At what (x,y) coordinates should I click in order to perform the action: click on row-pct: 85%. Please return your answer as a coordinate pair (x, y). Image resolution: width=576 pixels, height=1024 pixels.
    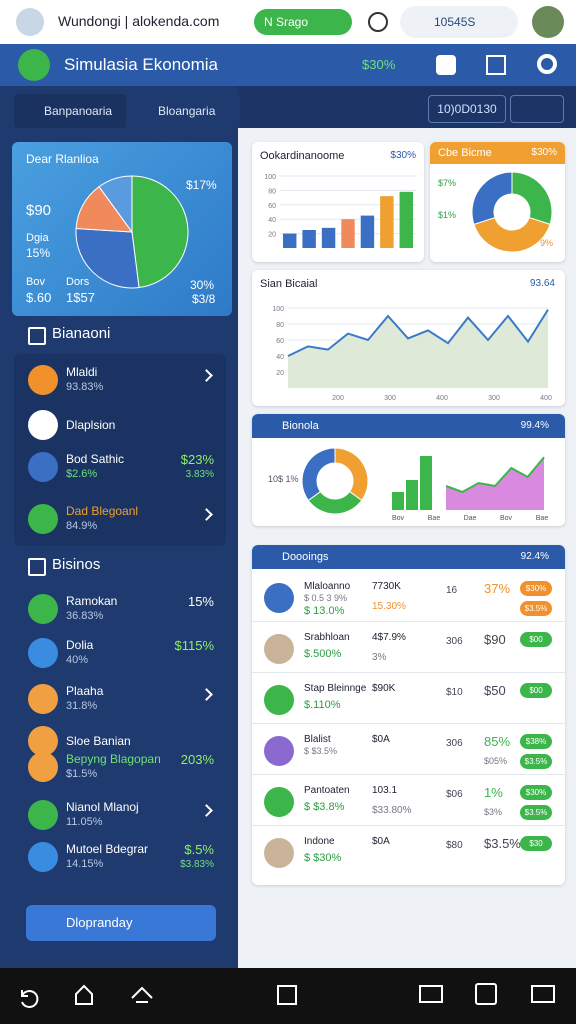
    Looking at the image, I should click on (497, 741).